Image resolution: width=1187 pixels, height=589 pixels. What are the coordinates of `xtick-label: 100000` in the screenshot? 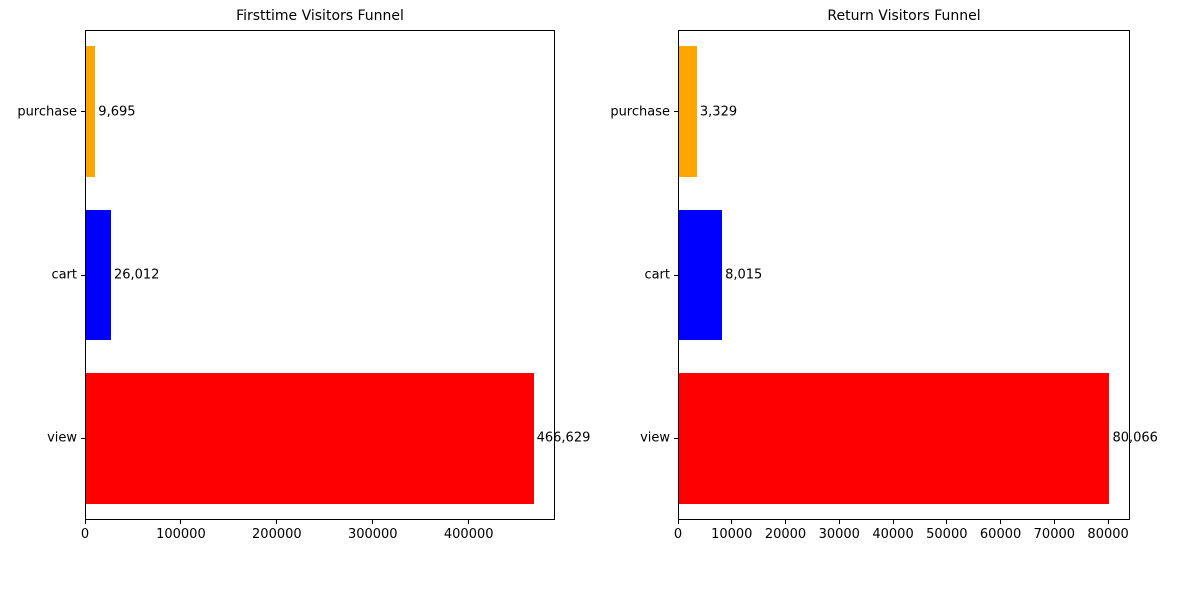 It's located at (181, 534).